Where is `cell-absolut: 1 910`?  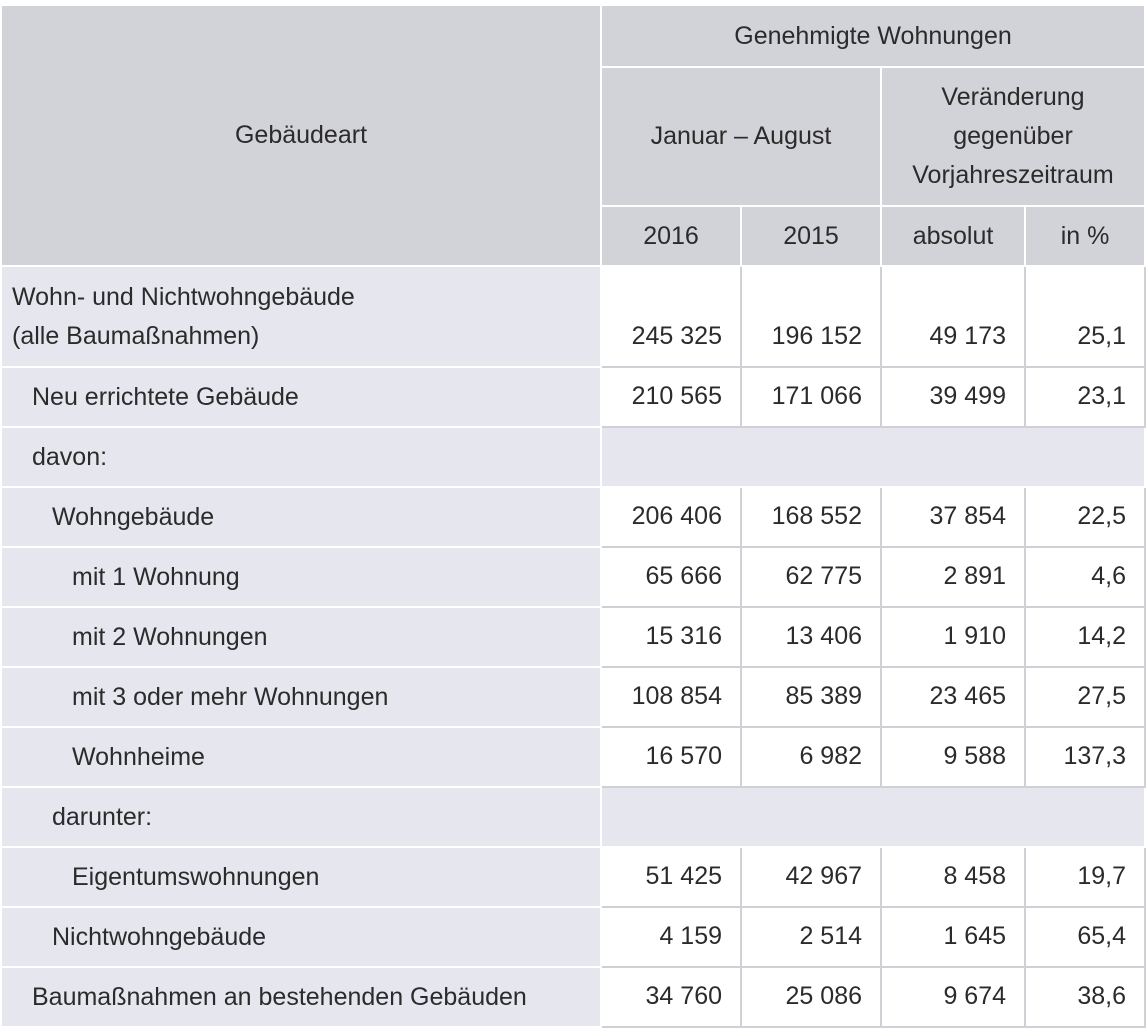 cell-absolut: 1 910 is located at coordinates (953, 637).